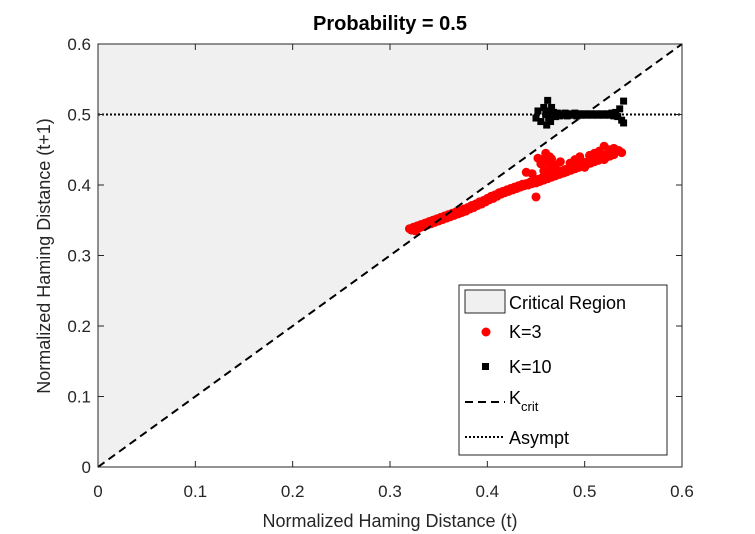 This screenshot has height=534, width=755. I want to click on legend-label-k3: K=3, so click(525, 332).